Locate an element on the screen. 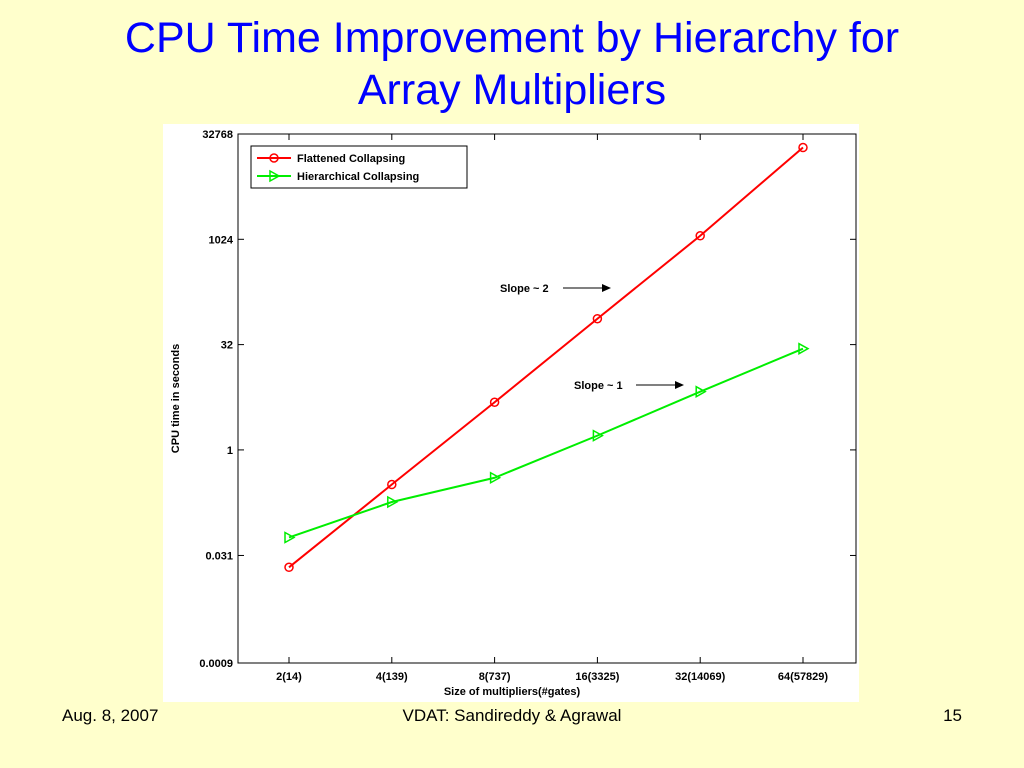 Image resolution: width=1024 pixels, height=768 pixels. x-tick-label: 64(57829) is located at coordinates (803, 677).